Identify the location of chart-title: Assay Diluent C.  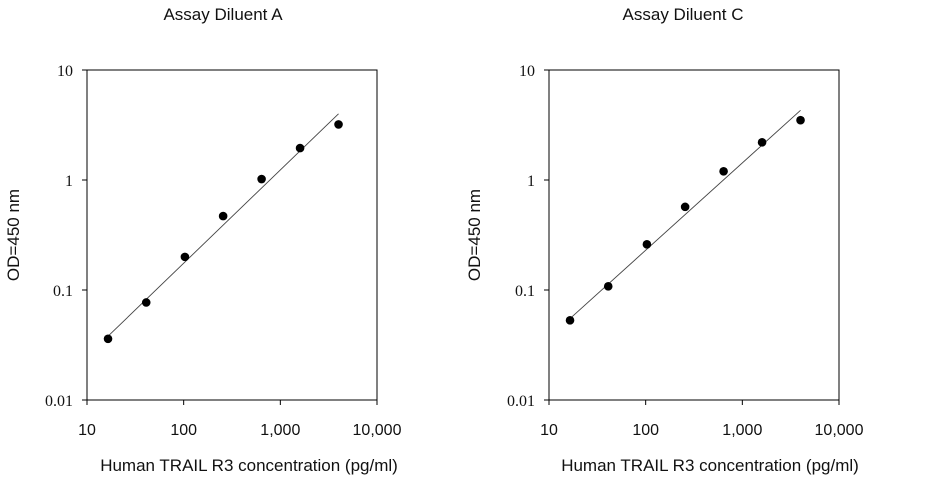
(683, 14).